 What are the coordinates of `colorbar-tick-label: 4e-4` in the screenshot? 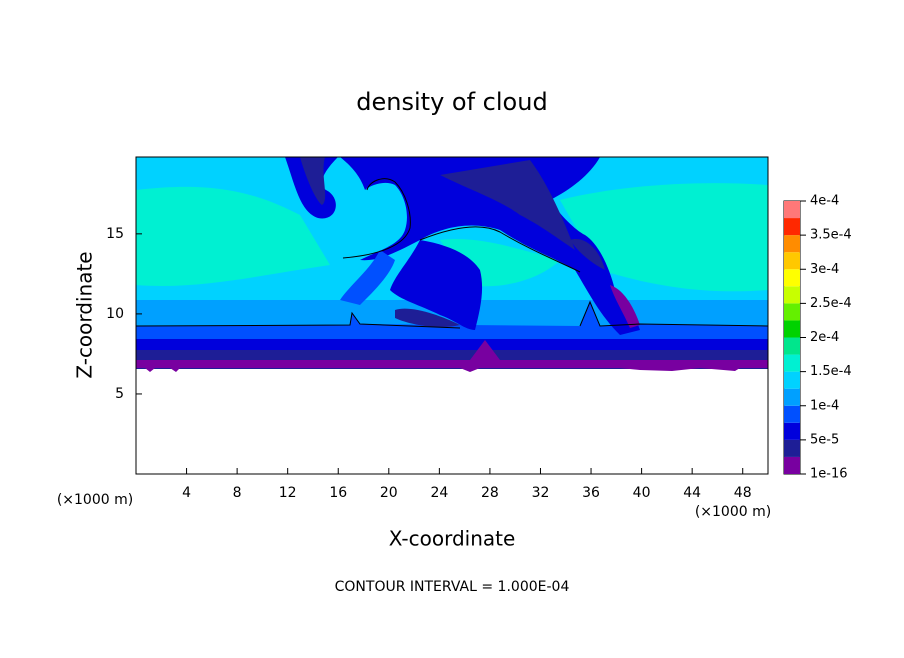 It's located at (824, 201).